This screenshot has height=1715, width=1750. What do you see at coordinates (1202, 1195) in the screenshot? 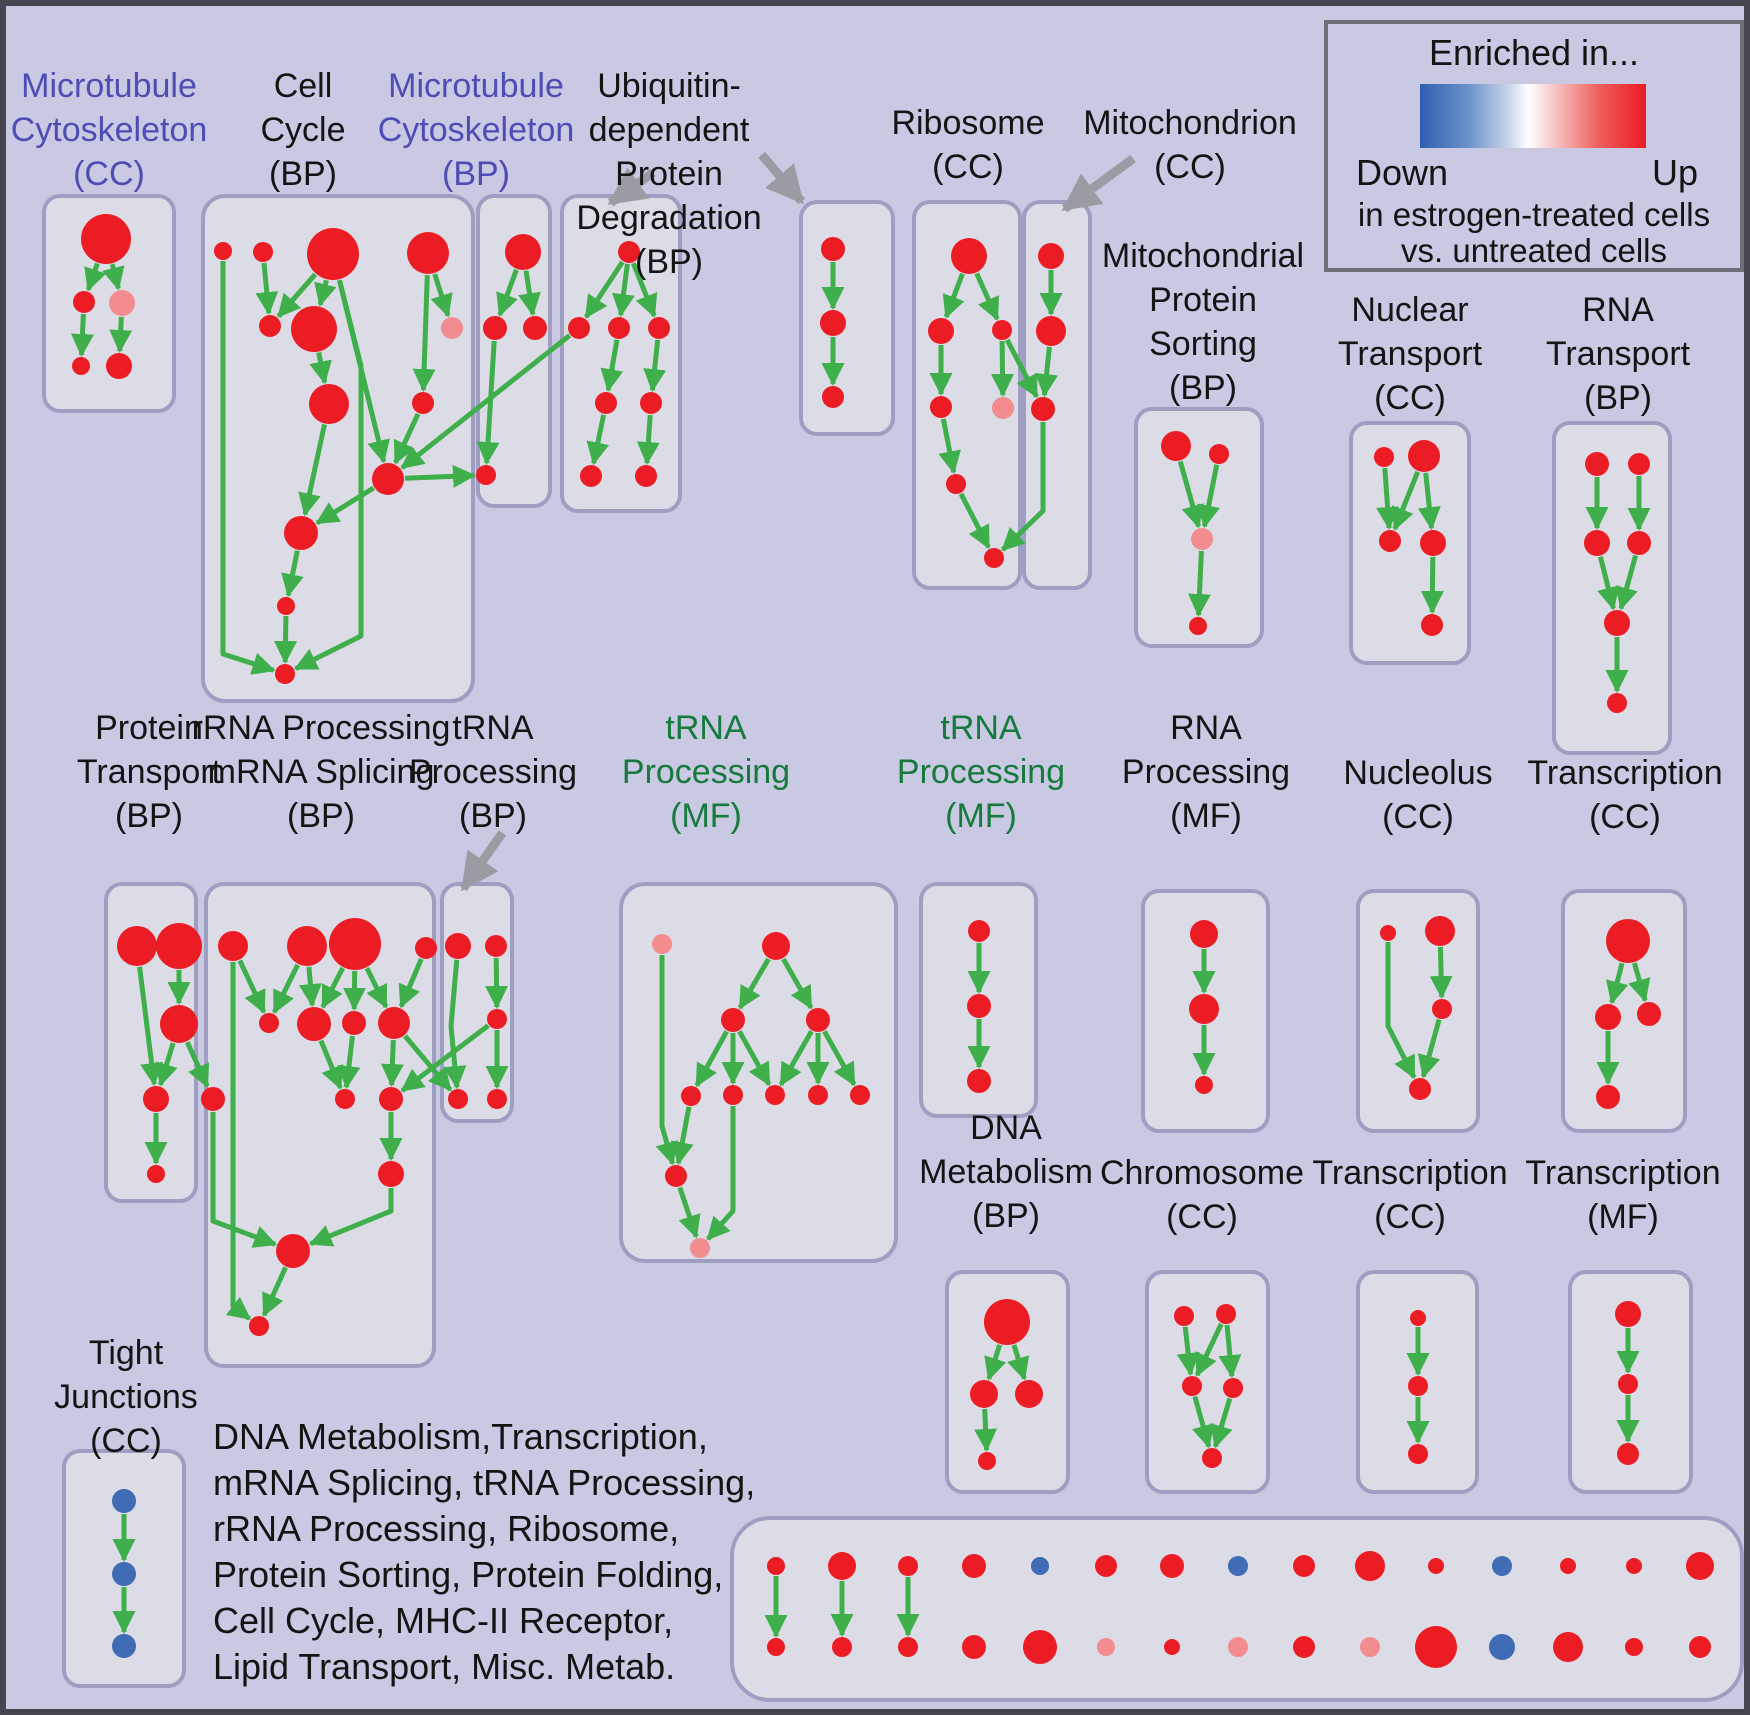
I see `label-chromosome-cc: Chromosome (CC)` at bounding box center [1202, 1195].